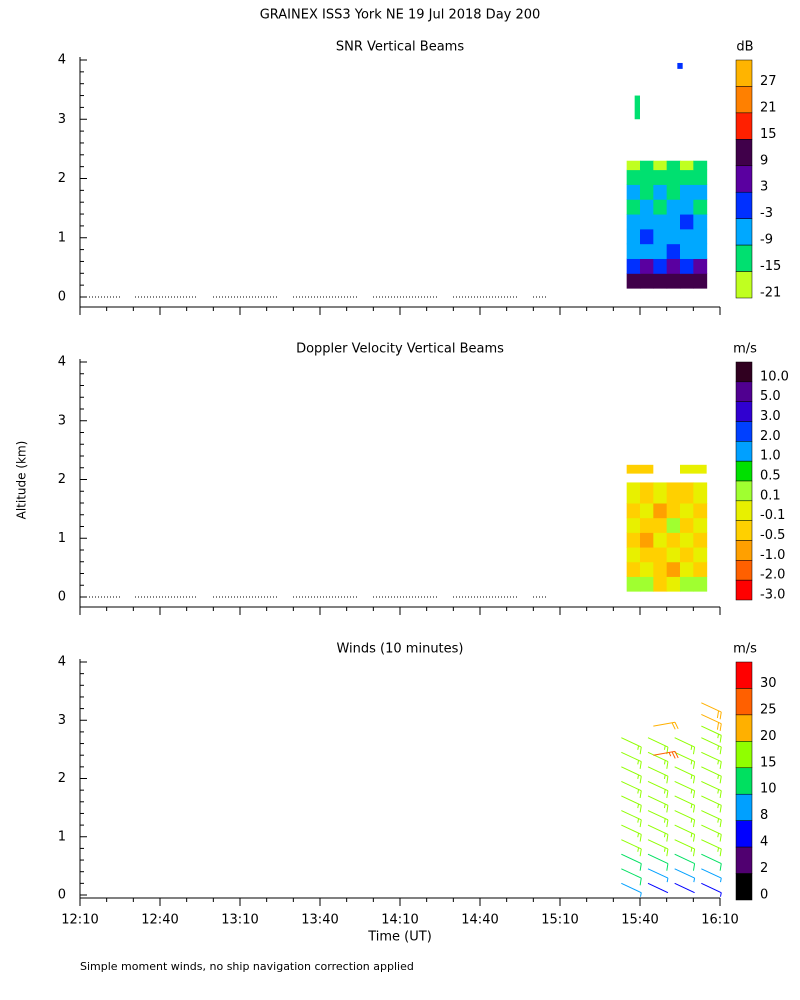 Image resolution: width=800 pixels, height=1000 pixels. I want to click on y-tick-label: 1, so click(62, 836).